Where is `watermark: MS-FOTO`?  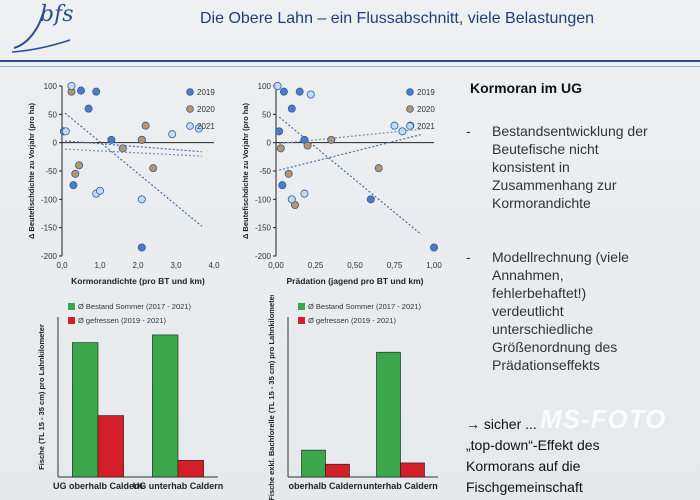
watermark: MS-FOTO is located at coordinates (603, 419).